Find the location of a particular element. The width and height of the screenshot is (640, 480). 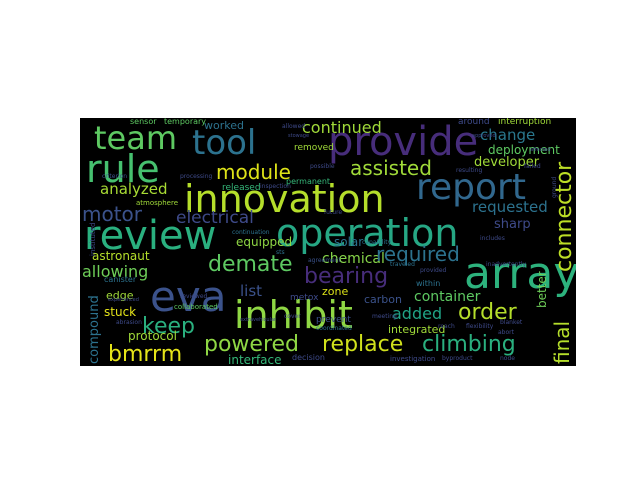

word-sts: metox is located at coordinates (304, 298).